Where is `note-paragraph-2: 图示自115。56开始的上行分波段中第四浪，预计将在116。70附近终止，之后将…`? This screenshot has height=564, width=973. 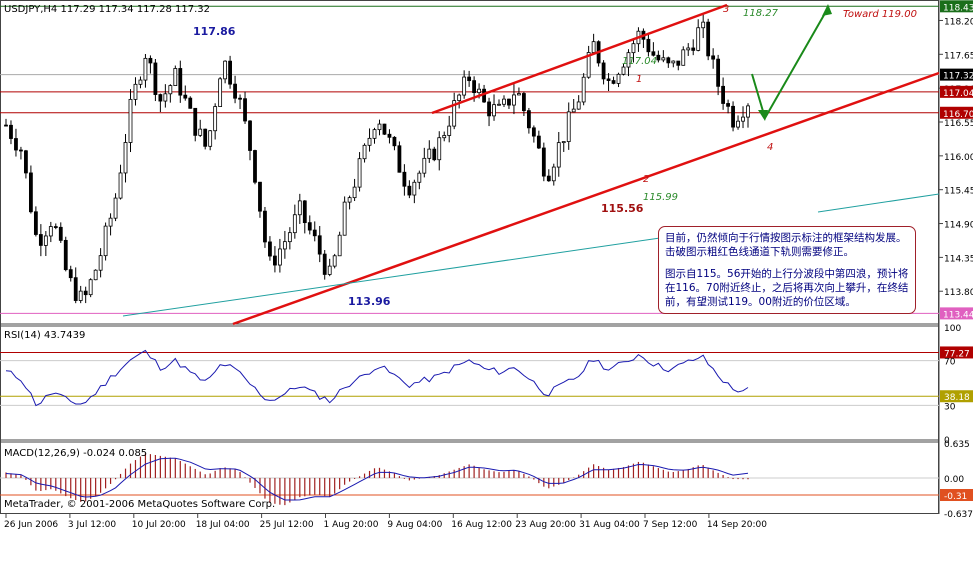 note-paragraph-2: 图示自115。56开始的上行分波段中第四浪，预计将在116。70附近终止，之后将… is located at coordinates (787, 288).